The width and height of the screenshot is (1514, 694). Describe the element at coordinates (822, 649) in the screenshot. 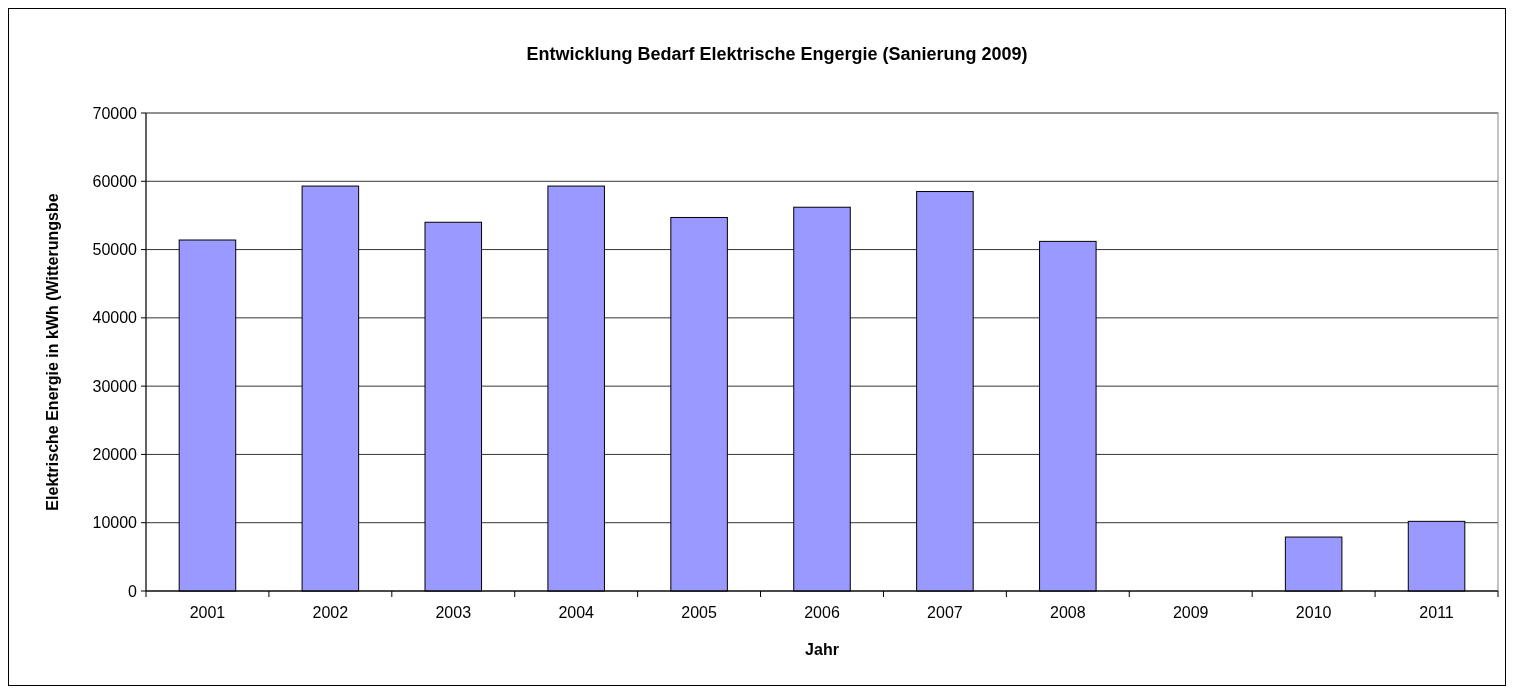

I see `x-axis-title: Jahr` at that location.